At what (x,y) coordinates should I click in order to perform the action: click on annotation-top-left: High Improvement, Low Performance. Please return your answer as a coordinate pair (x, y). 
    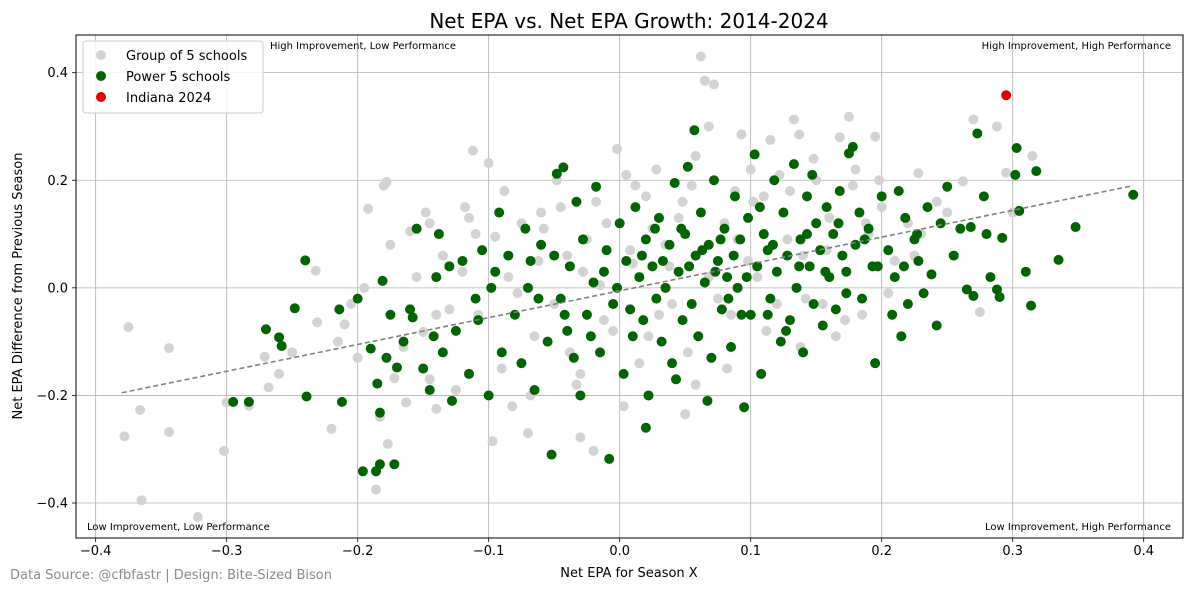
    Looking at the image, I should click on (363, 46).